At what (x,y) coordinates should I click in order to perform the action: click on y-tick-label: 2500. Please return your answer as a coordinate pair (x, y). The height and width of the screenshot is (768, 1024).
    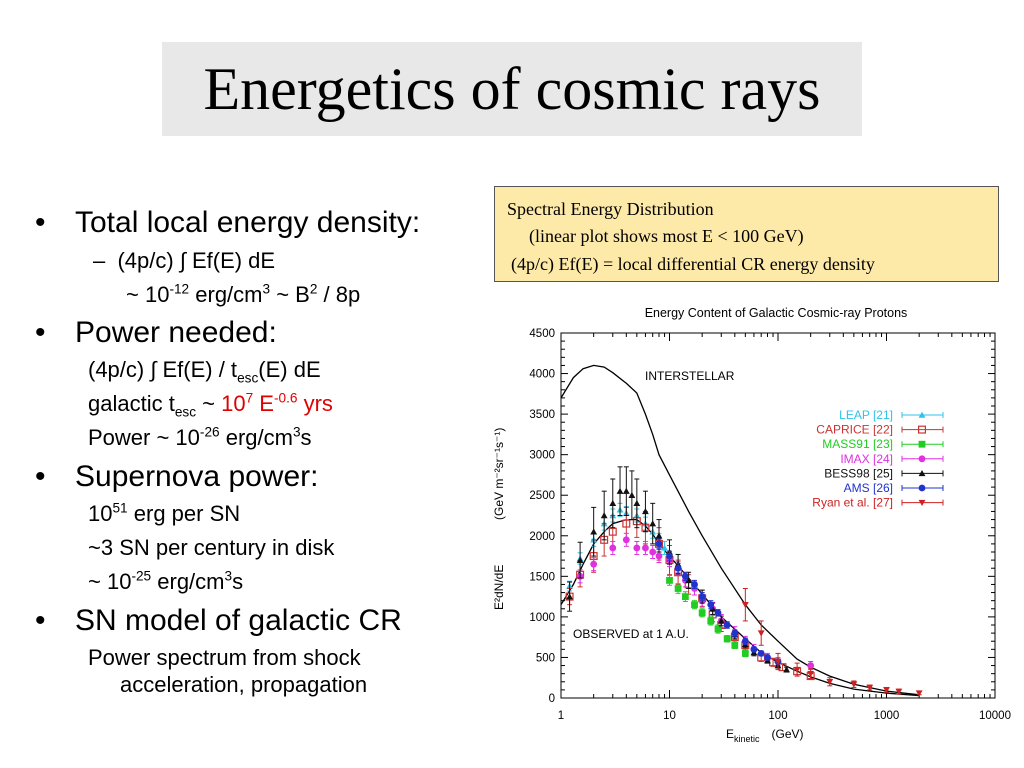
    Looking at the image, I should click on (542, 496).